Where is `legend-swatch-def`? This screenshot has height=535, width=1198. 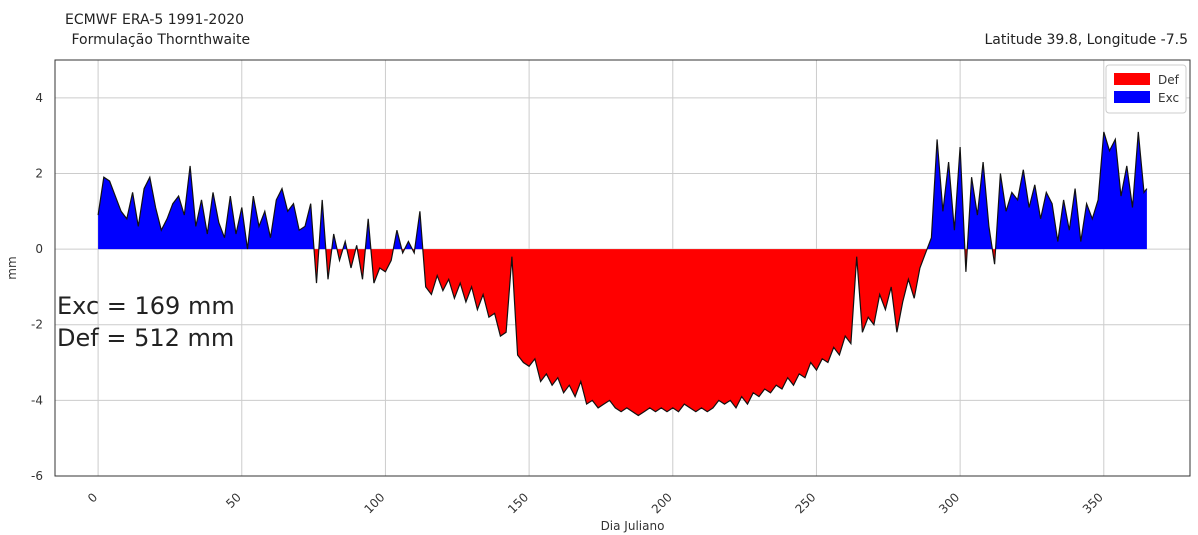
legend-swatch-def is located at coordinates (1132, 79).